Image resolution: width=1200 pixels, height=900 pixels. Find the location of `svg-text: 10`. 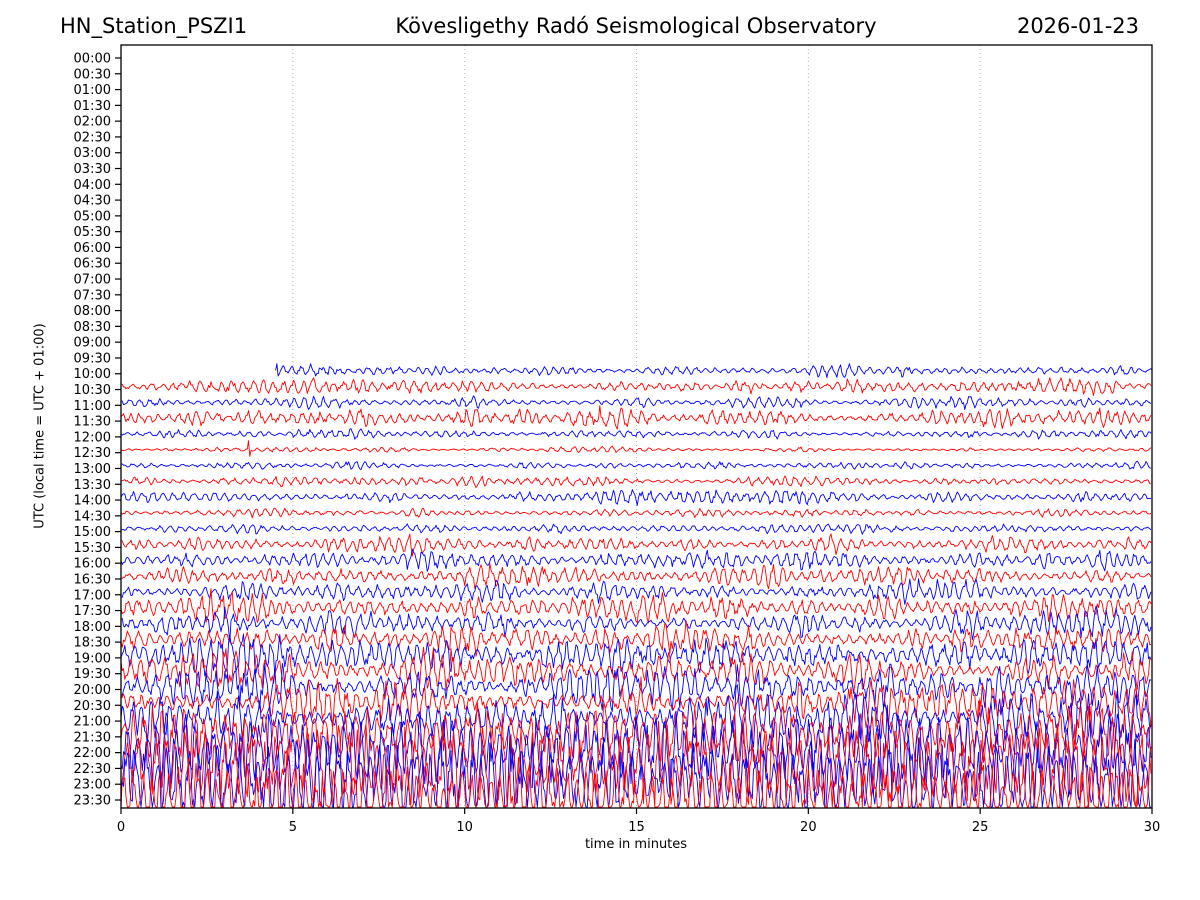

svg-text: 10 is located at coordinates (464, 827).